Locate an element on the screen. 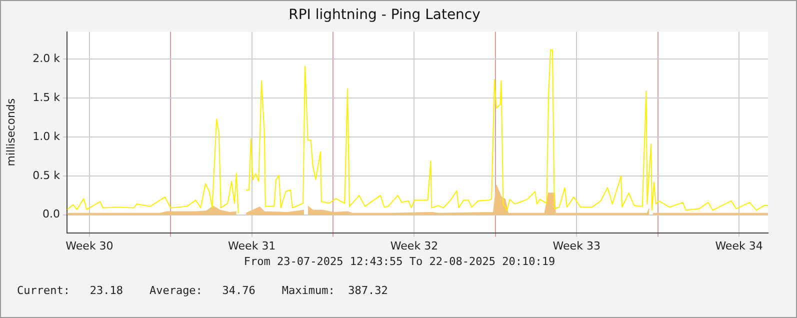  x-tick-label: Week 32 is located at coordinates (414, 245).